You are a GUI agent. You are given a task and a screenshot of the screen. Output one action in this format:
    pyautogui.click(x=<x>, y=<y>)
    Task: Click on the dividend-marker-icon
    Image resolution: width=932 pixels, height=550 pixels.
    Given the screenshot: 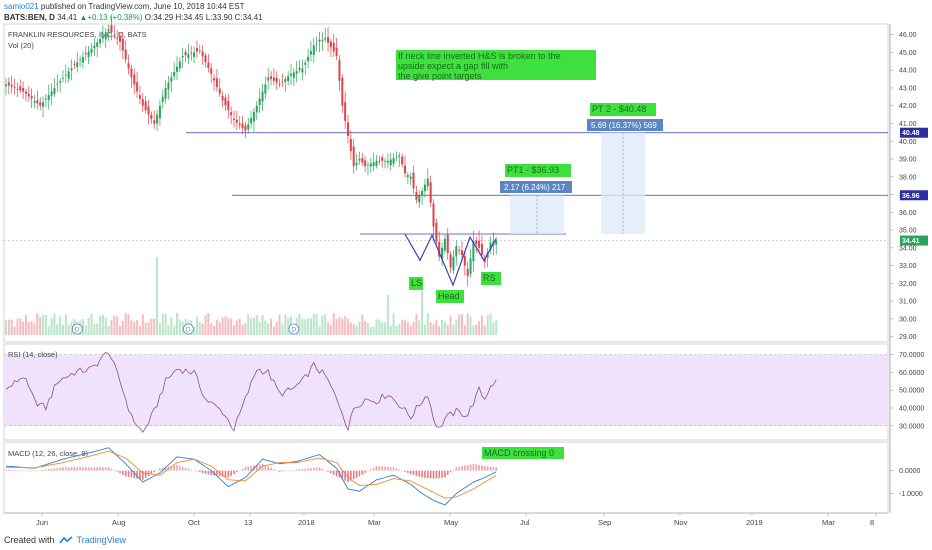 What is the action you would take?
    pyautogui.click(x=77, y=329)
    